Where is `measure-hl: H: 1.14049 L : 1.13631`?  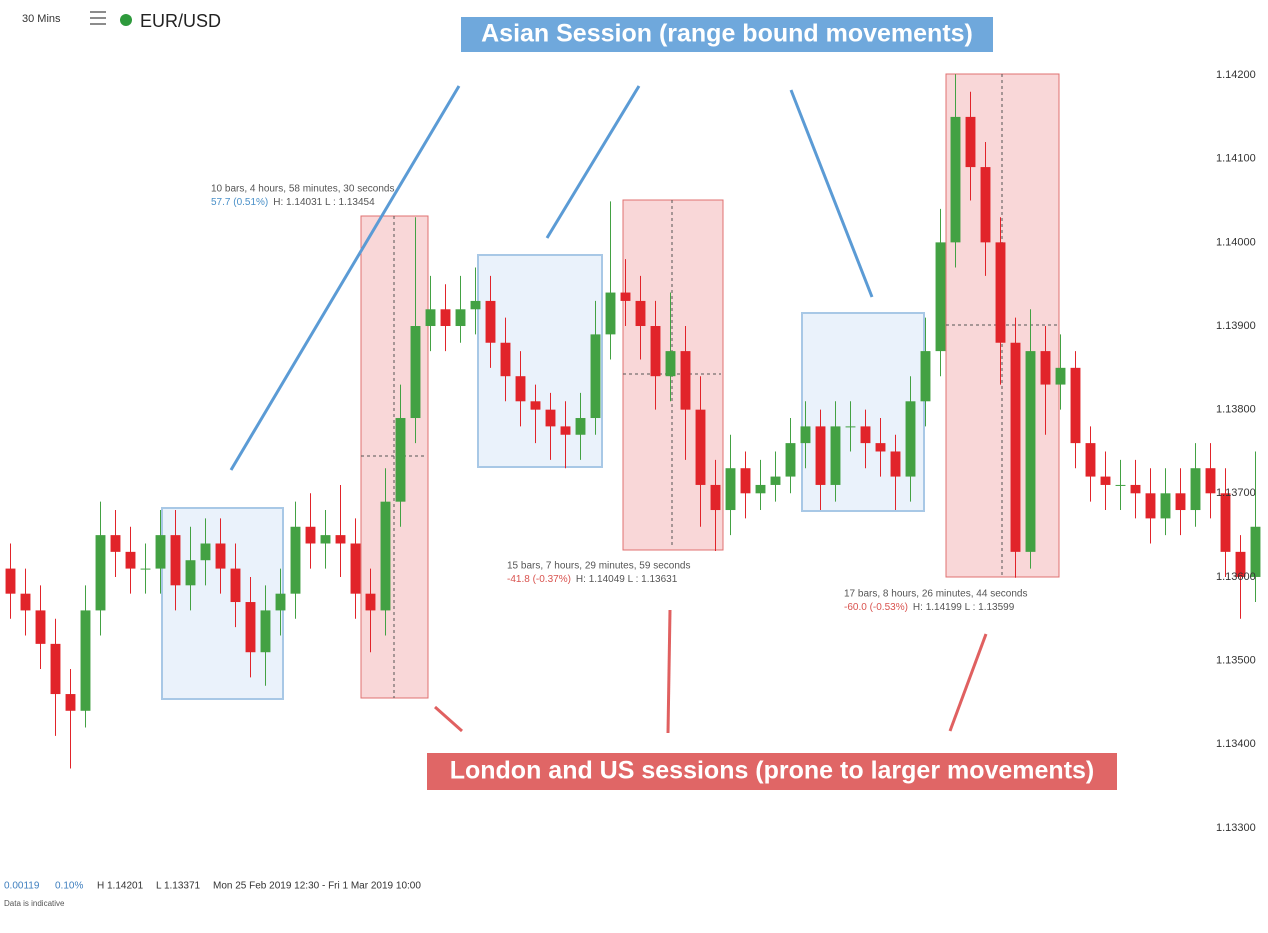 measure-hl: H: 1.14049 L : 1.13631 is located at coordinates (627, 579).